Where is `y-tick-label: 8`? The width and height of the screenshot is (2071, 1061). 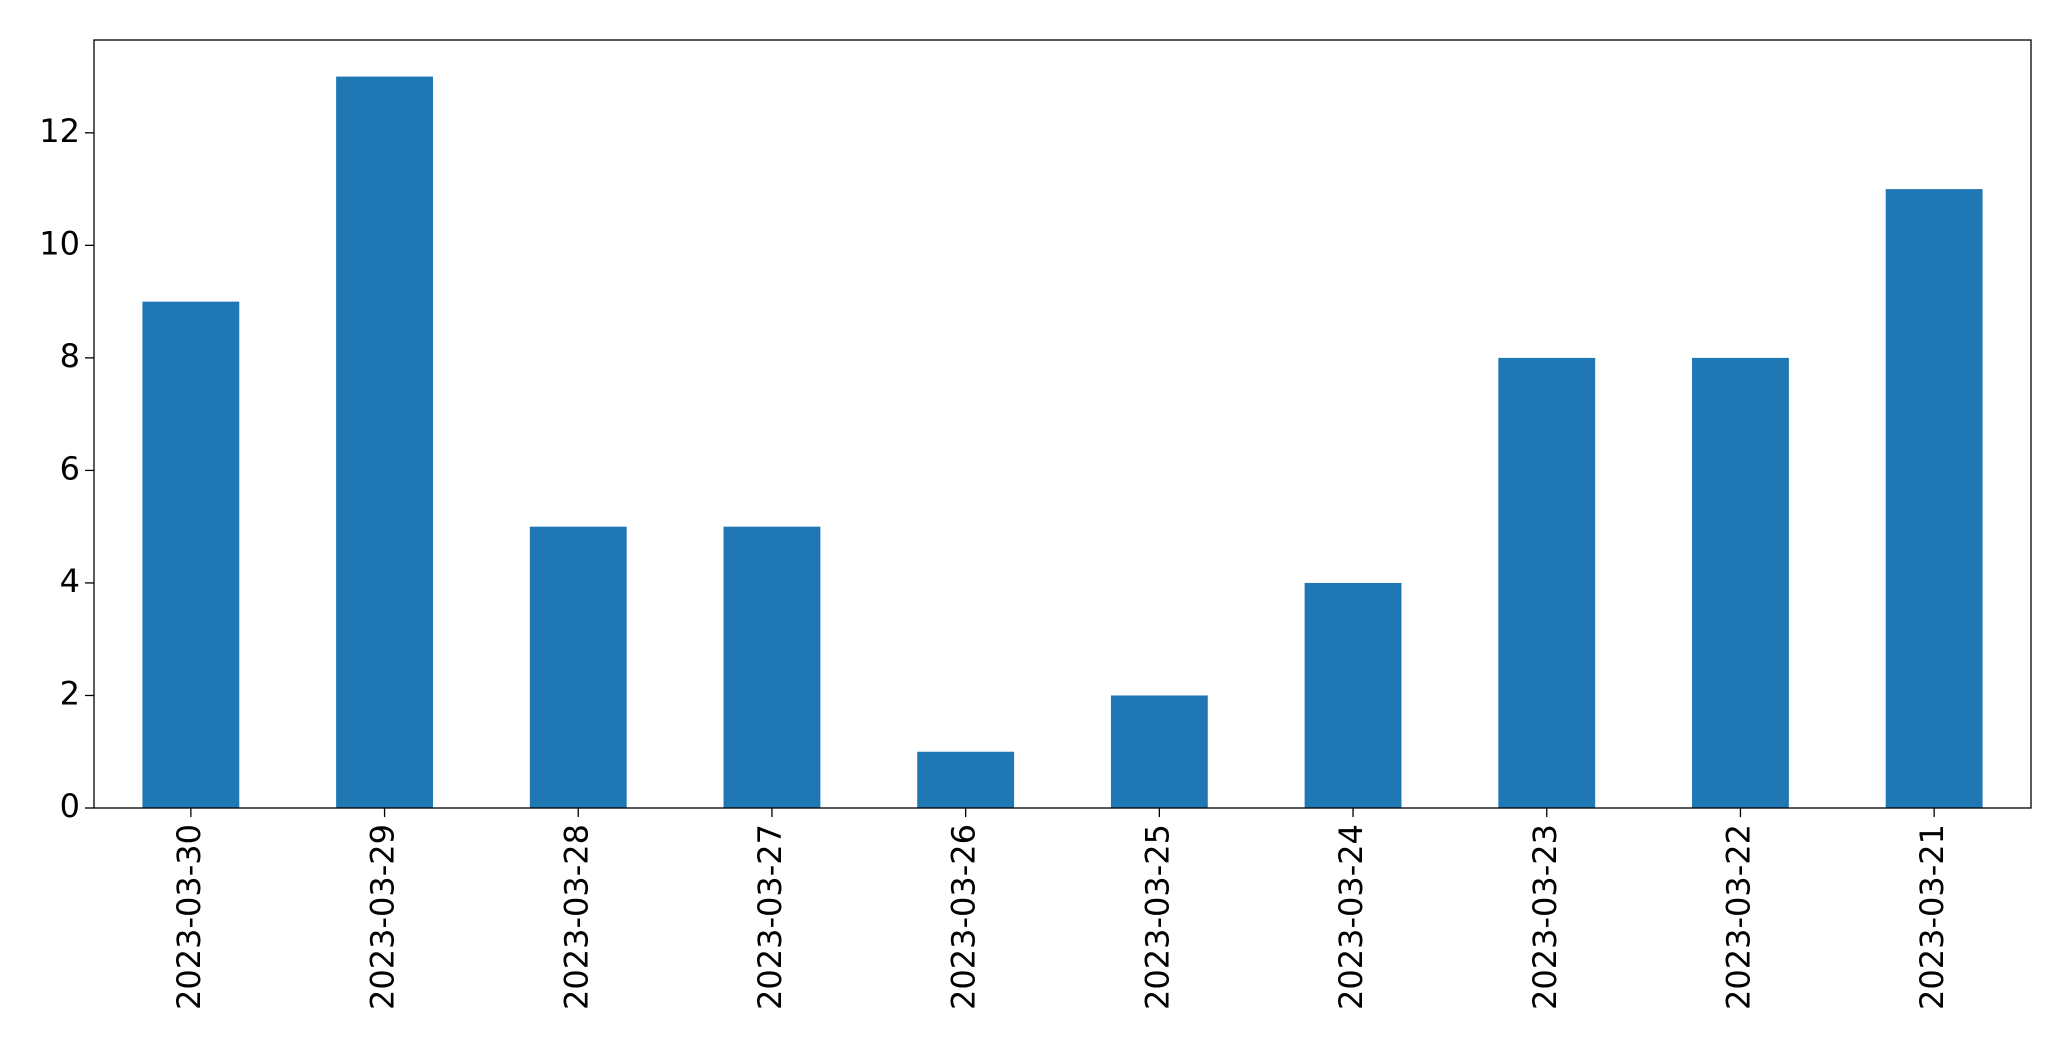
y-tick-label: 8 is located at coordinates (70, 356).